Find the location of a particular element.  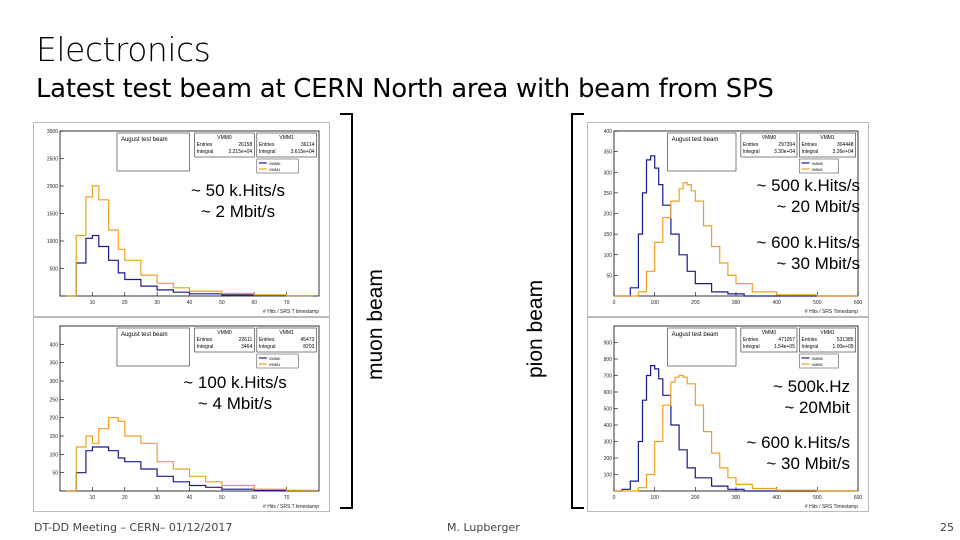

stats-integral-value: 3.26e+04 is located at coordinates (843, 152).